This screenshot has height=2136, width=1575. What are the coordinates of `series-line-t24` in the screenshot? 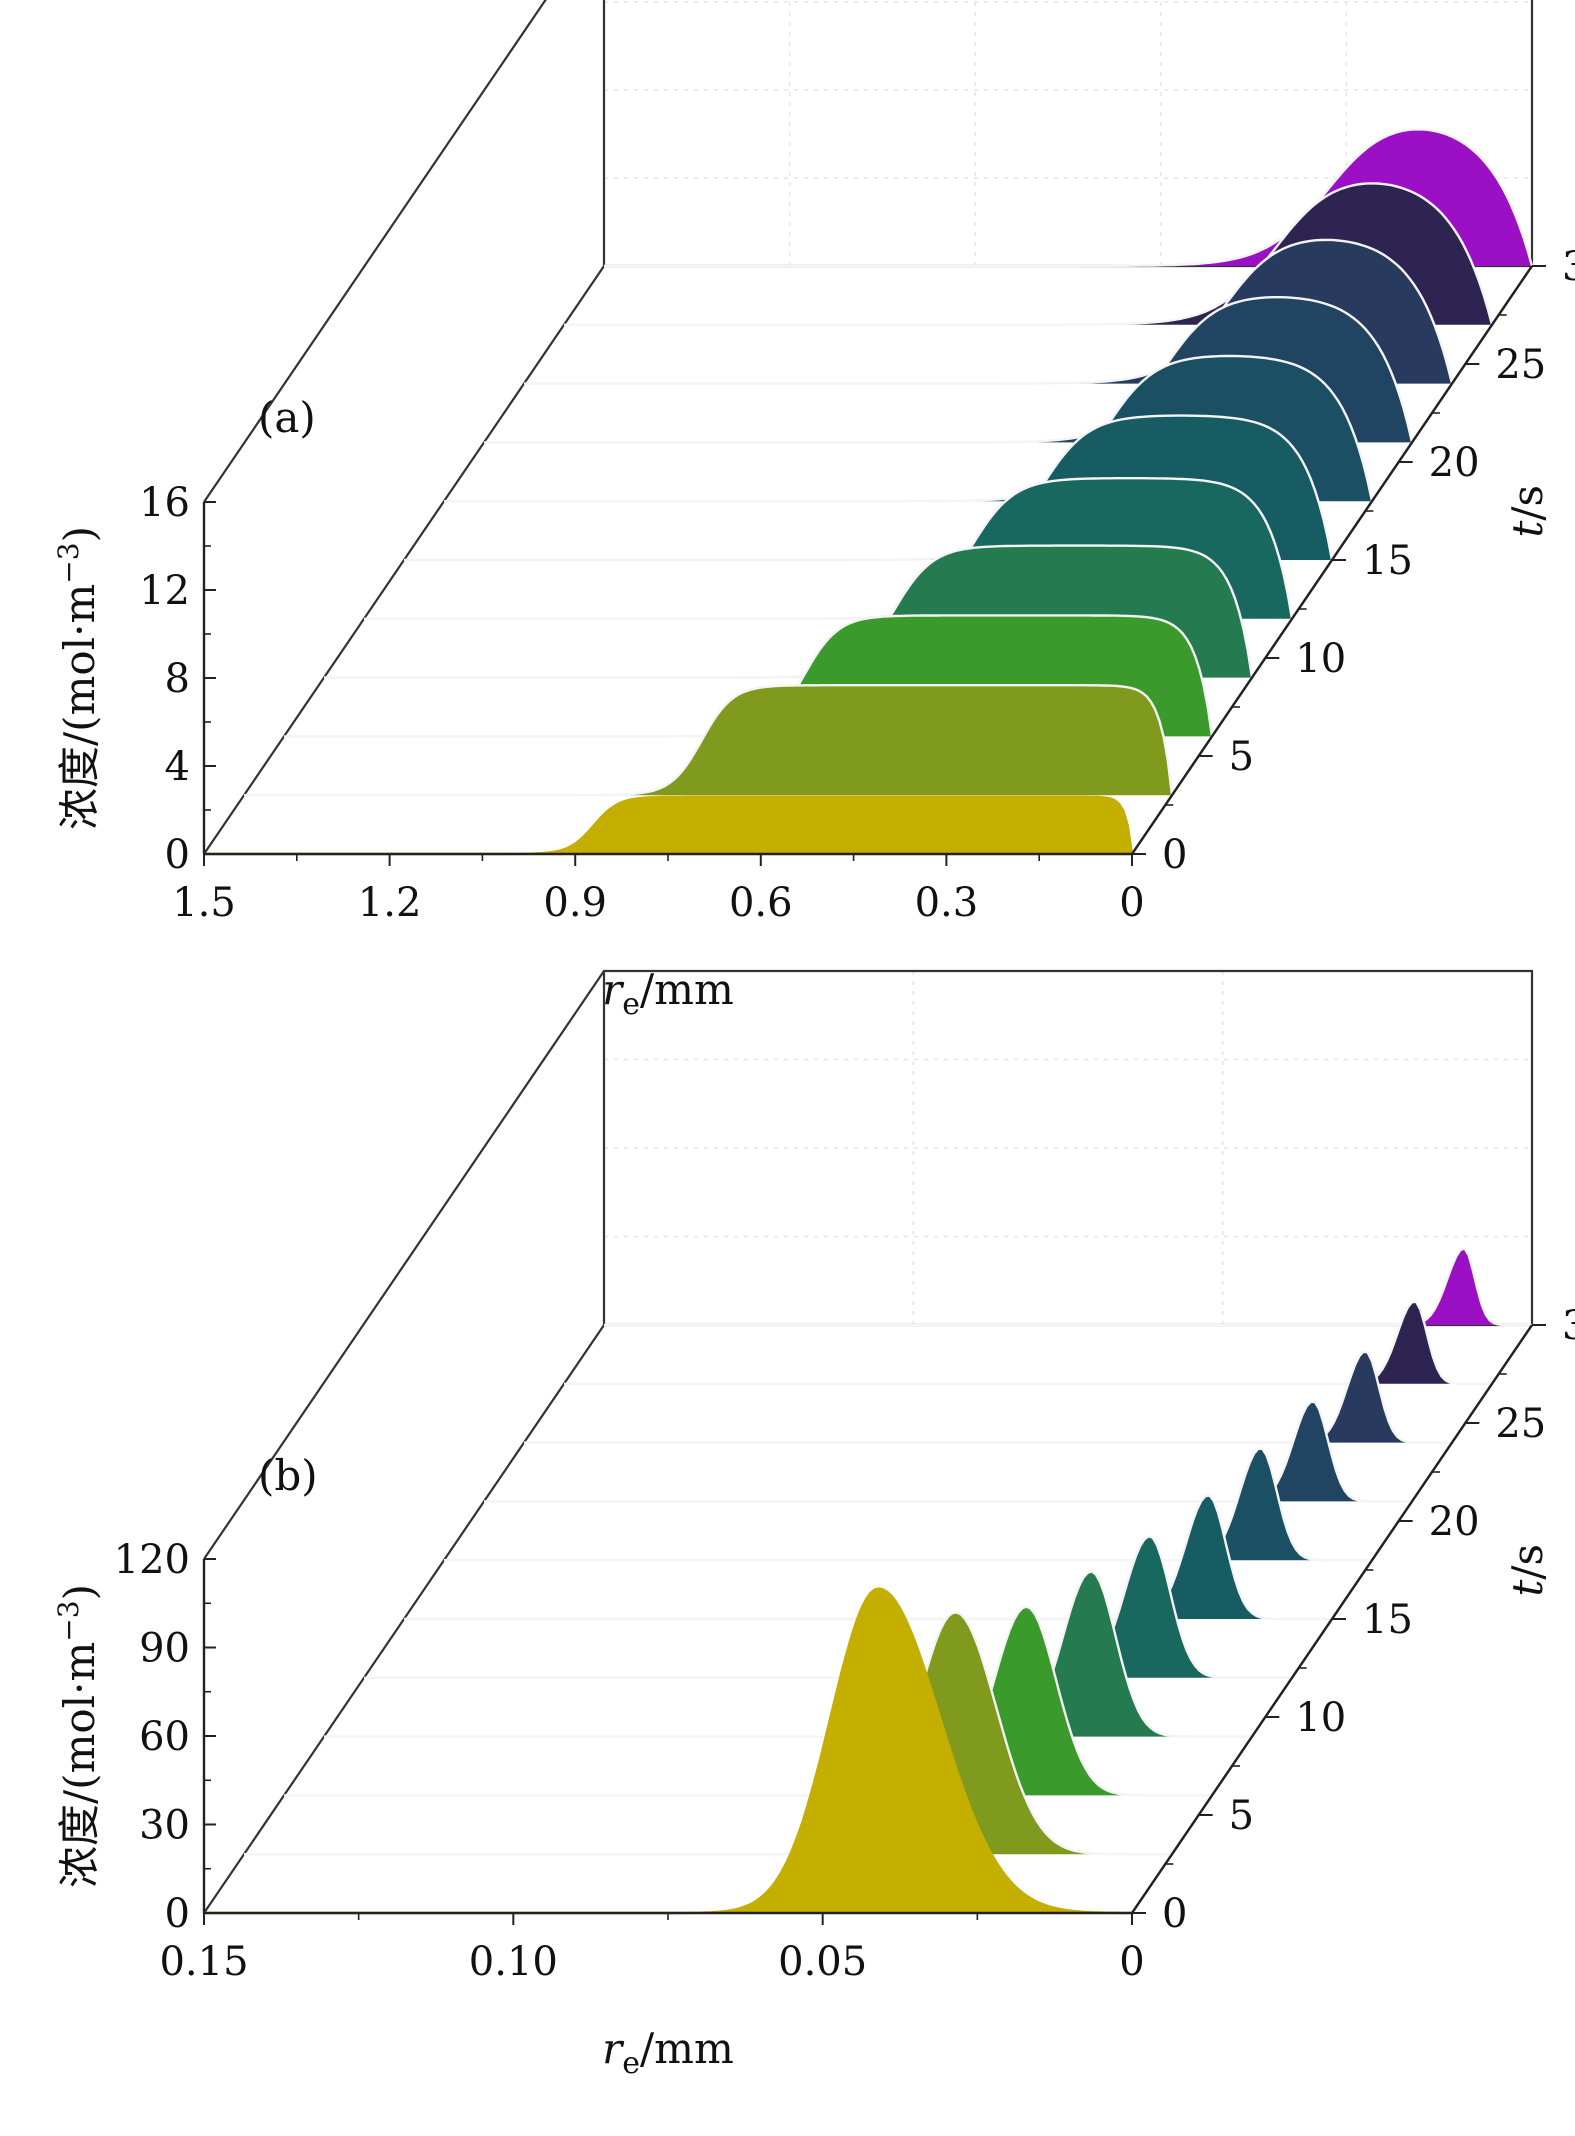 It's located at (989, 311).